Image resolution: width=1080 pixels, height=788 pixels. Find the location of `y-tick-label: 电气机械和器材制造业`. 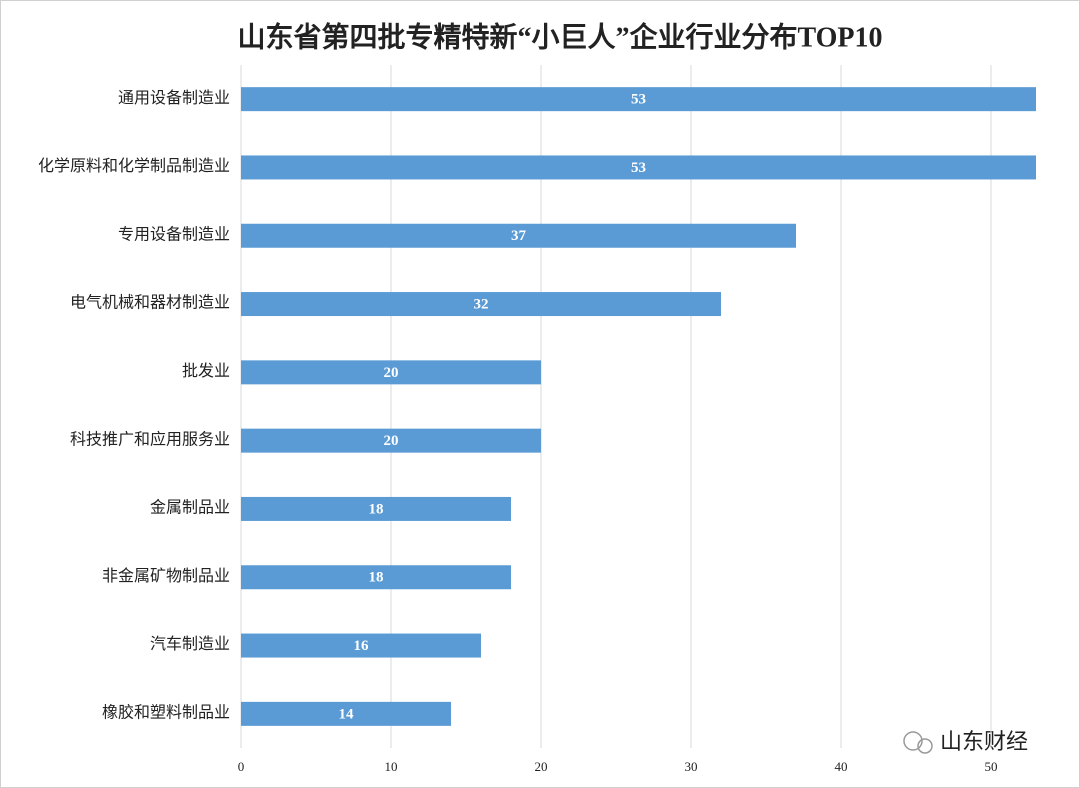

y-tick-label: 电气机械和器材制造业 is located at coordinates (150, 303).